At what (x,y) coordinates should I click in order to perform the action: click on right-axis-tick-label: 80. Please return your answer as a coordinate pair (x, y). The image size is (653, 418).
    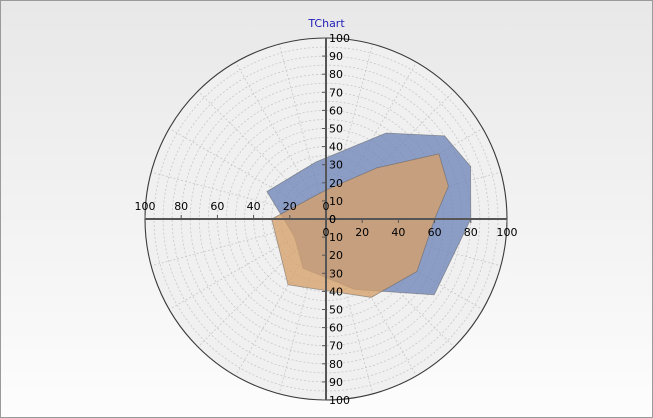
    Looking at the image, I should click on (471, 232).